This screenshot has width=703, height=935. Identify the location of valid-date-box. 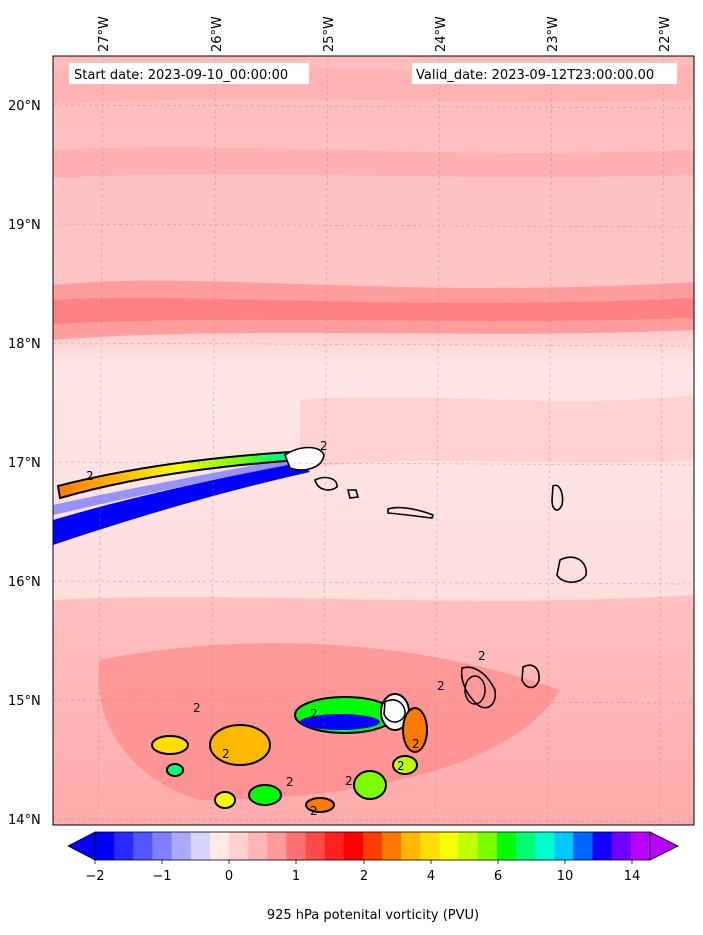
(544, 73).